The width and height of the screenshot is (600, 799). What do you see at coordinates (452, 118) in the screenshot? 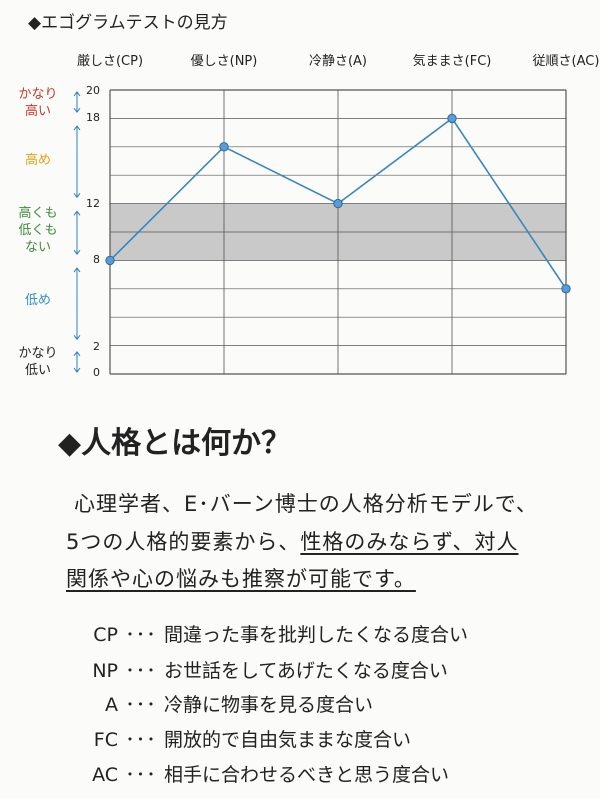
I see `data-point-fc` at bounding box center [452, 118].